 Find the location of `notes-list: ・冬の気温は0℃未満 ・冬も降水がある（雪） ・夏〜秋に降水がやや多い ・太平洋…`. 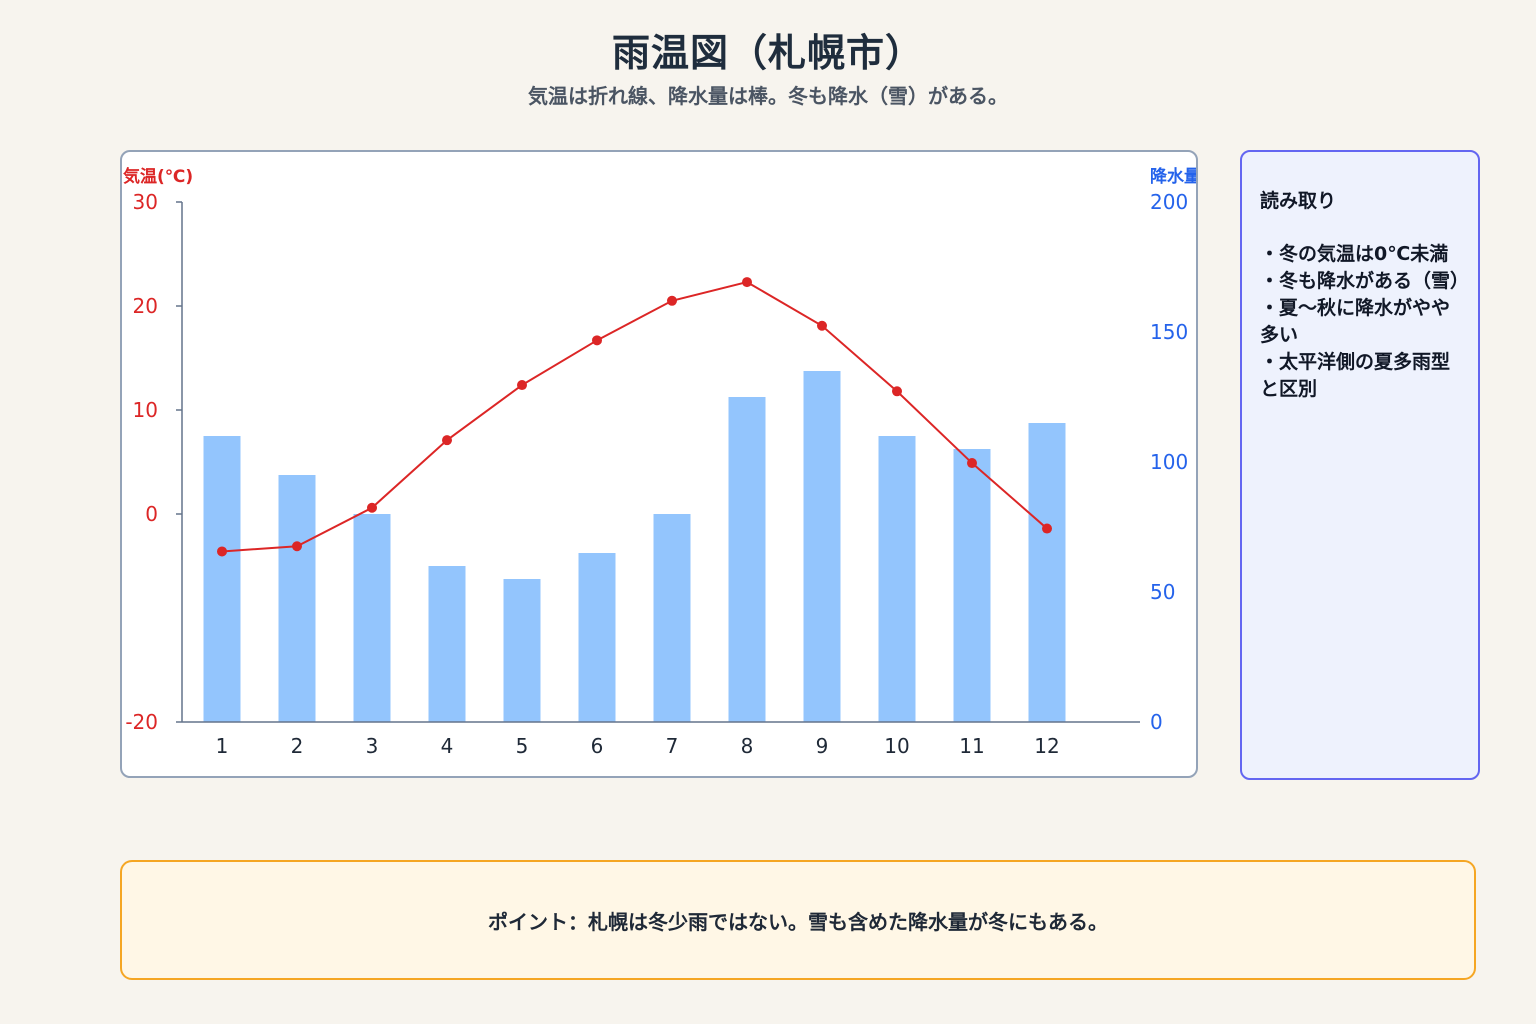

notes-list: ・冬の気温は0℃未満 ・冬も降水がある（雪） ・夏〜秋に降水がやや多い ・太平洋… is located at coordinates (1365, 322).